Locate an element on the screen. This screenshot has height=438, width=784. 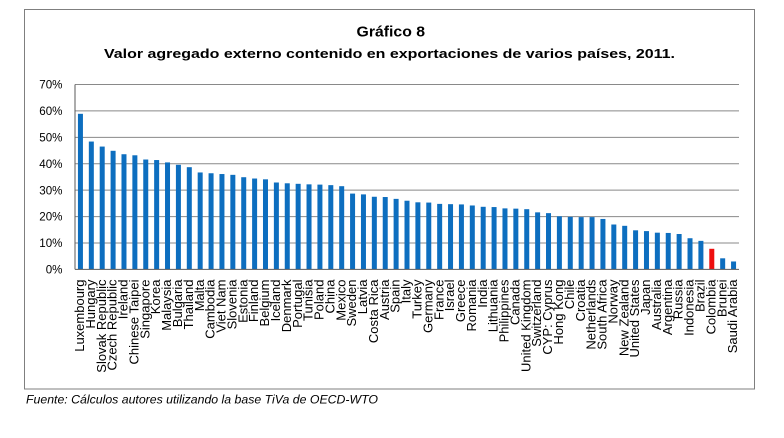
svg-text: Cambodia is located at coordinates (210, 309).